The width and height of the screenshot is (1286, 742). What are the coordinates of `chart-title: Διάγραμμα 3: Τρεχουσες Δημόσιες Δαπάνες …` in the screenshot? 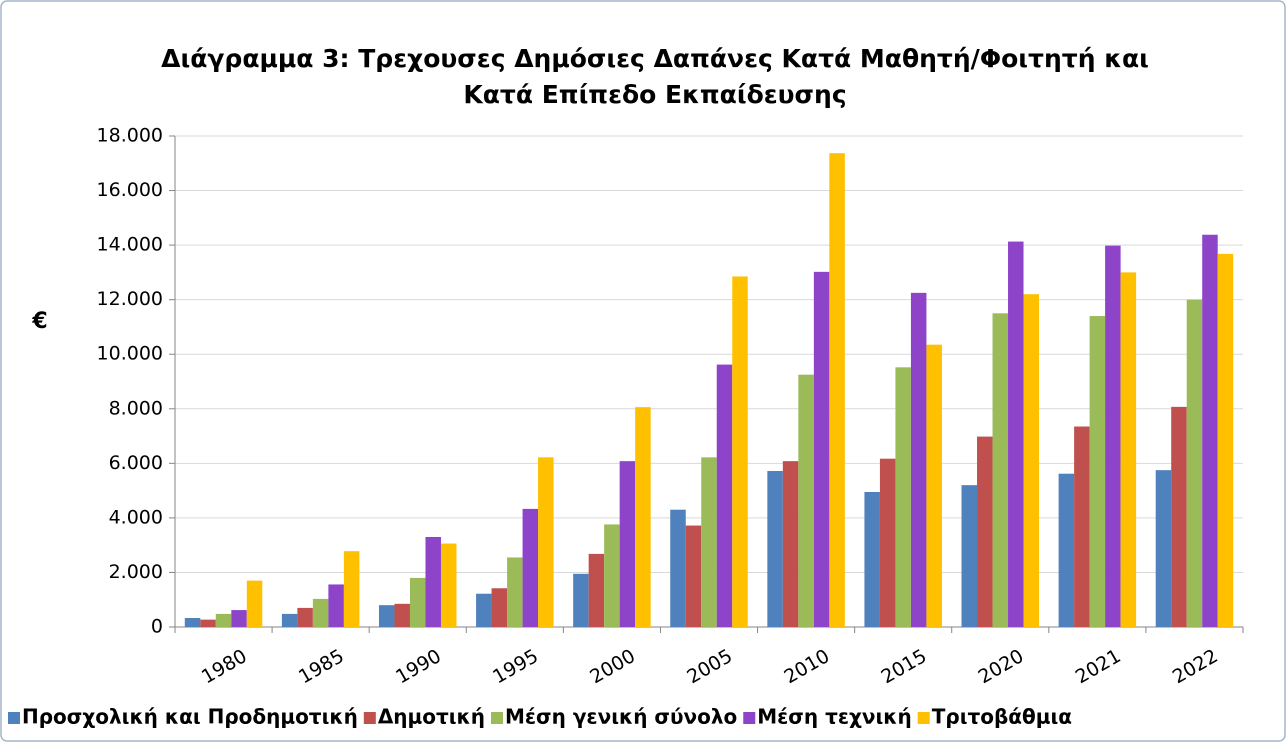 It's located at (655, 58).